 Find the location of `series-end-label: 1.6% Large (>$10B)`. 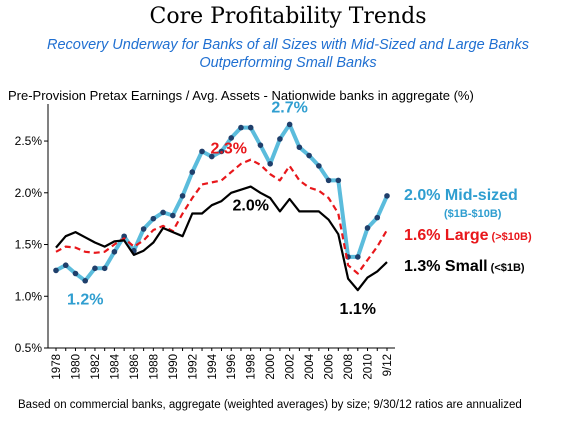

series-end-label: 1.6% Large (>$10B) is located at coordinates (468, 235).